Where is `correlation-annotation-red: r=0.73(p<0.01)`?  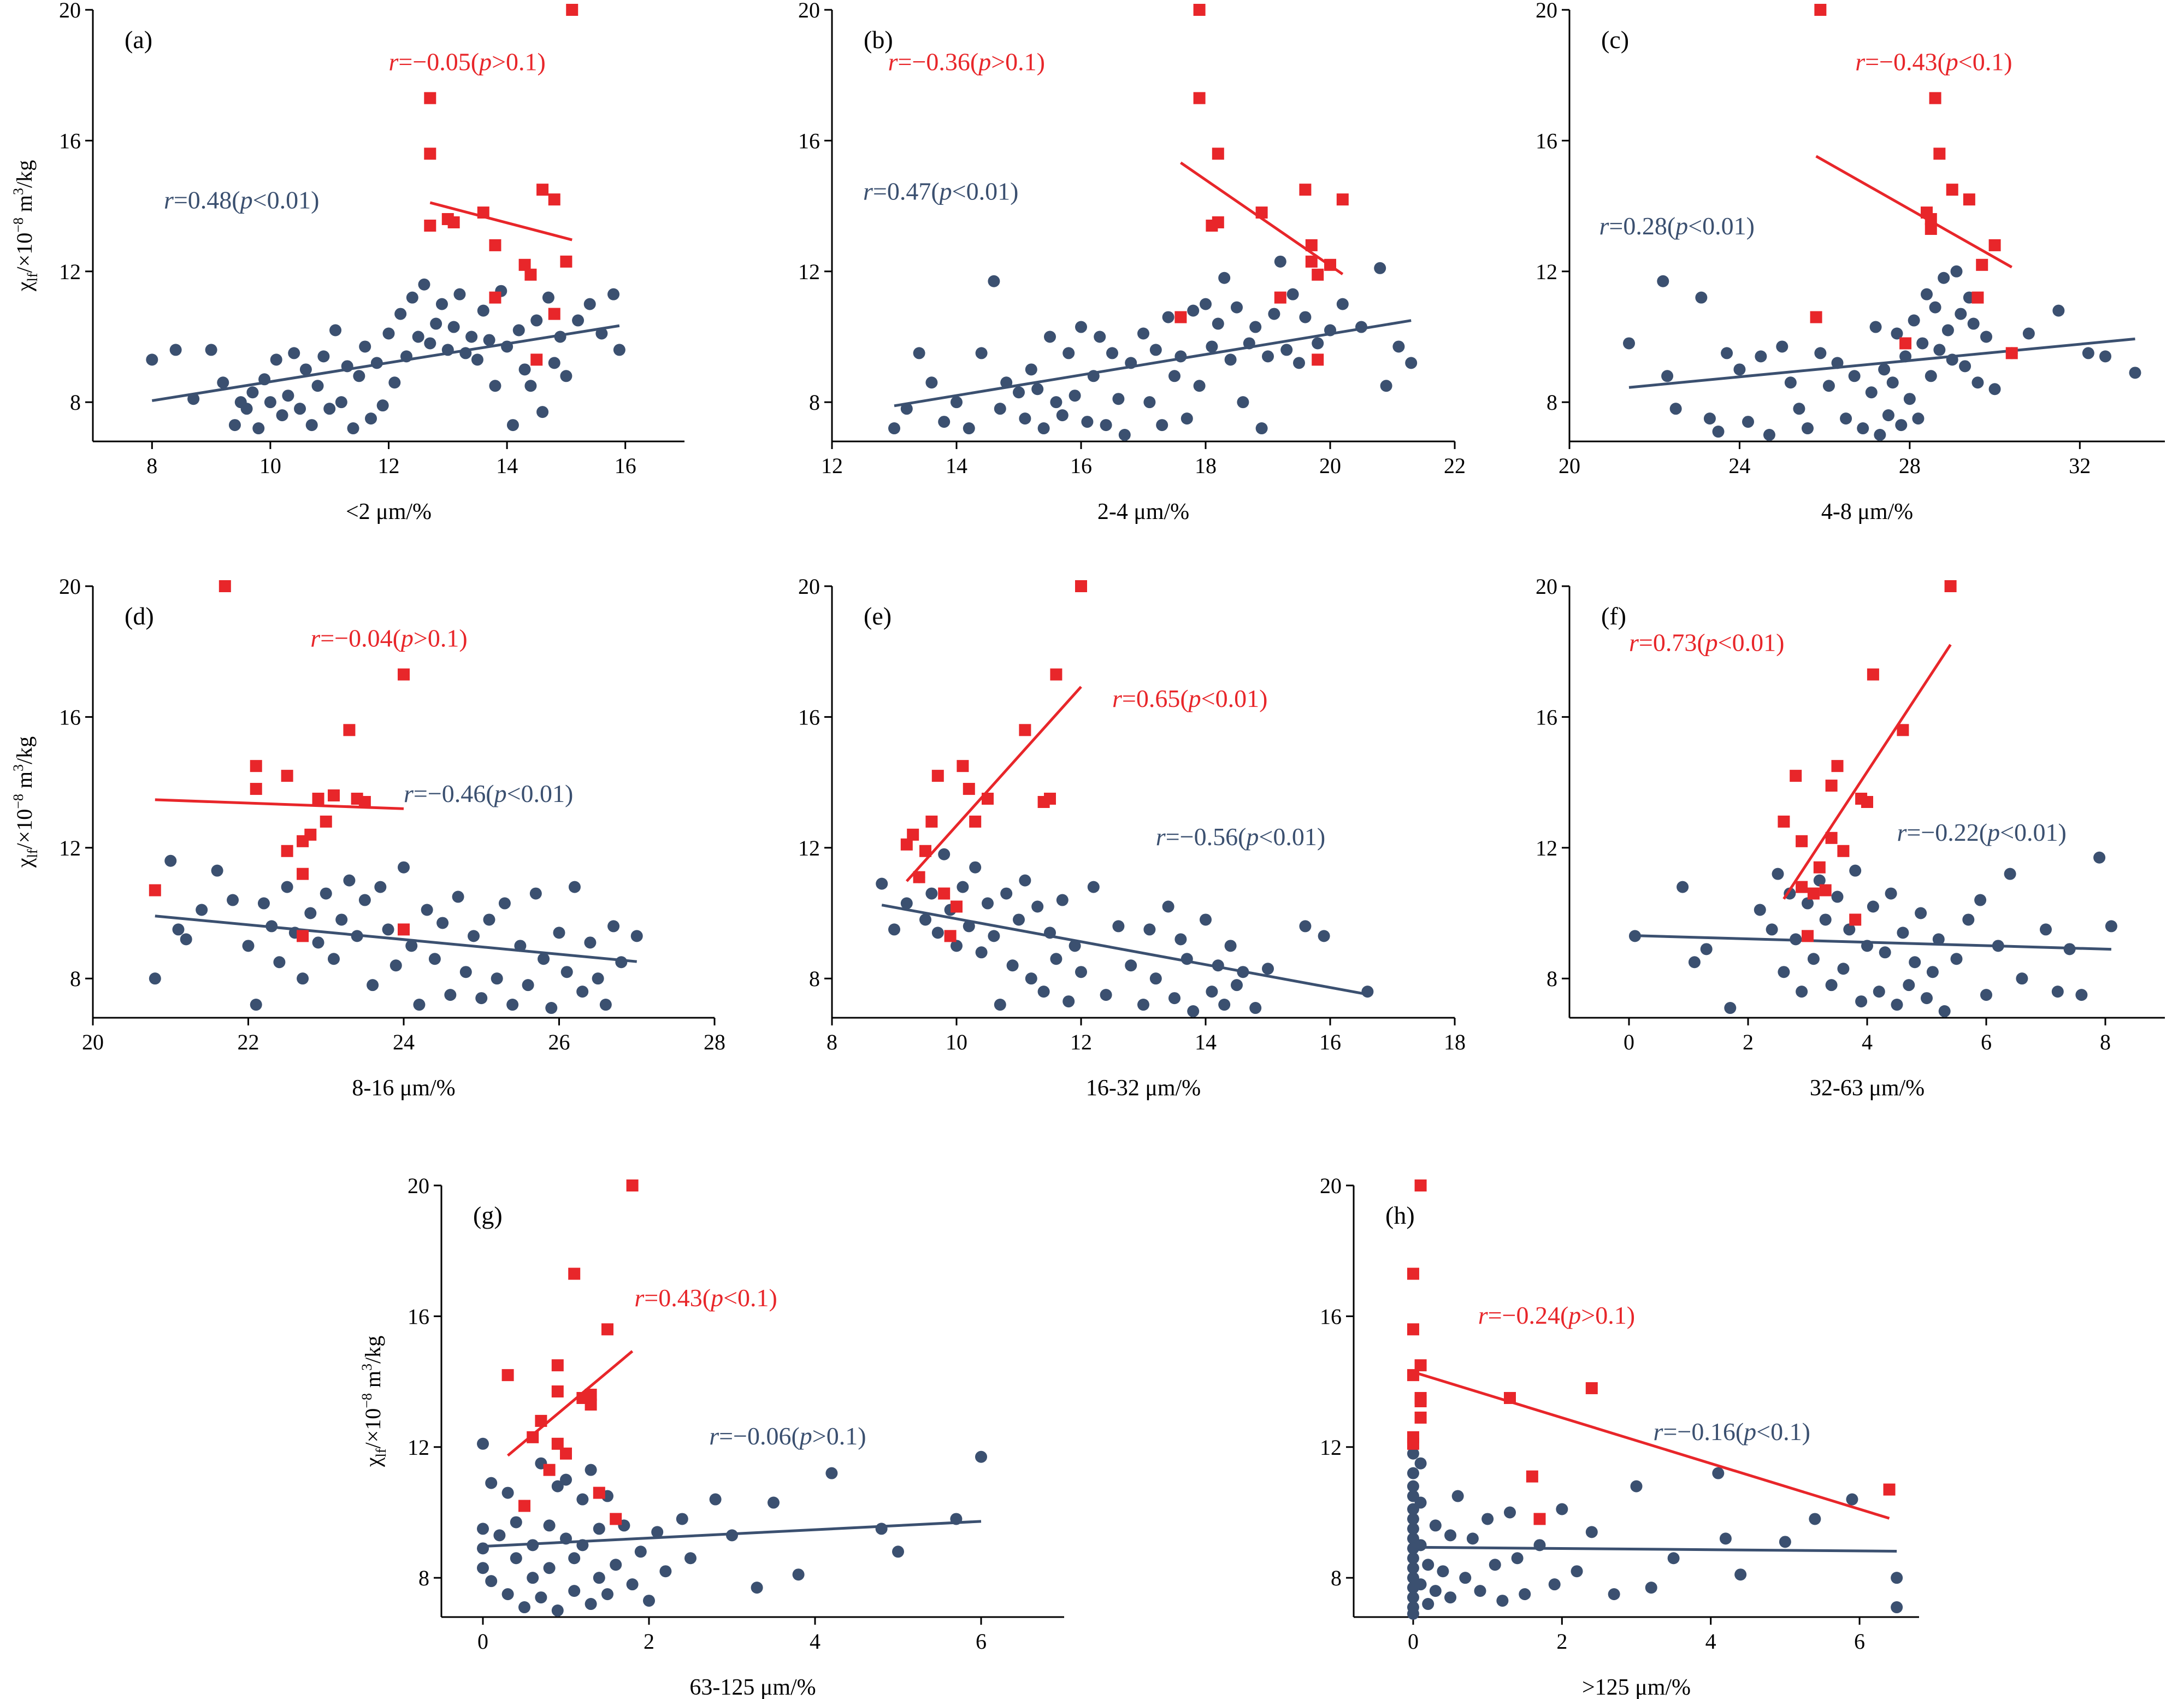 correlation-annotation-red: r=0.73(p<0.01) is located at coordinates (1706, 643).